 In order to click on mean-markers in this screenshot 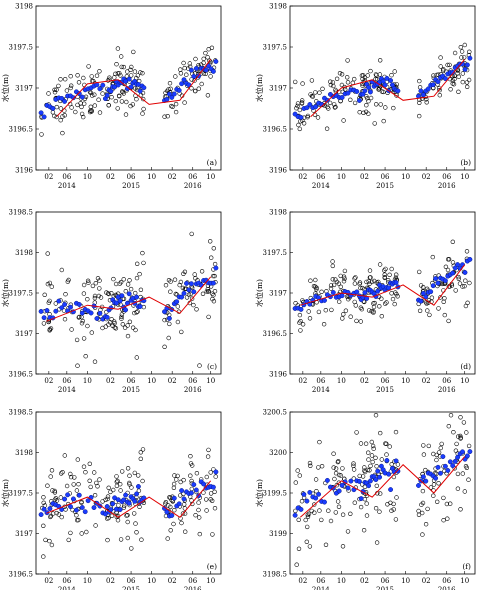, I will do `click(378, 89)`.